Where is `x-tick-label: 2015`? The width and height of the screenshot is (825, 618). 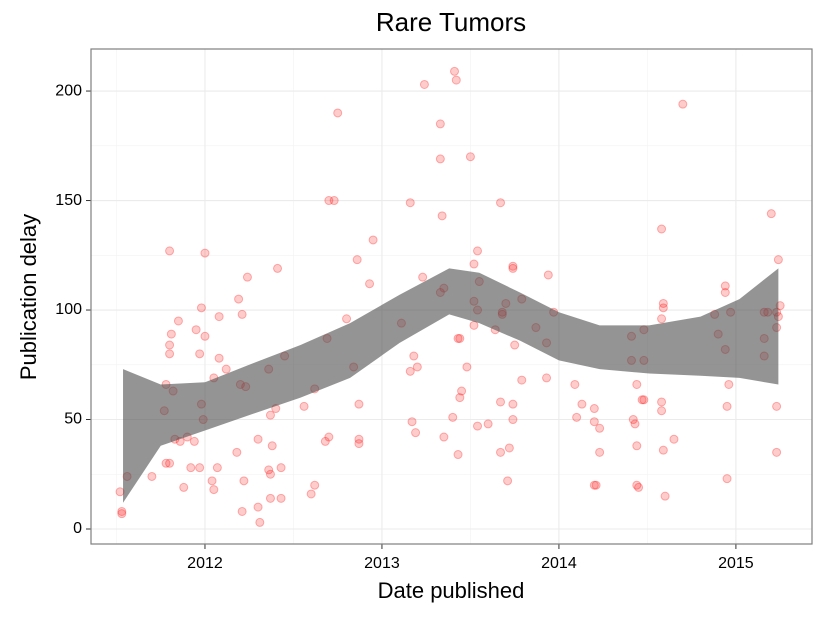 x-tick-label: 2015 is located at coordinates (736, 563).